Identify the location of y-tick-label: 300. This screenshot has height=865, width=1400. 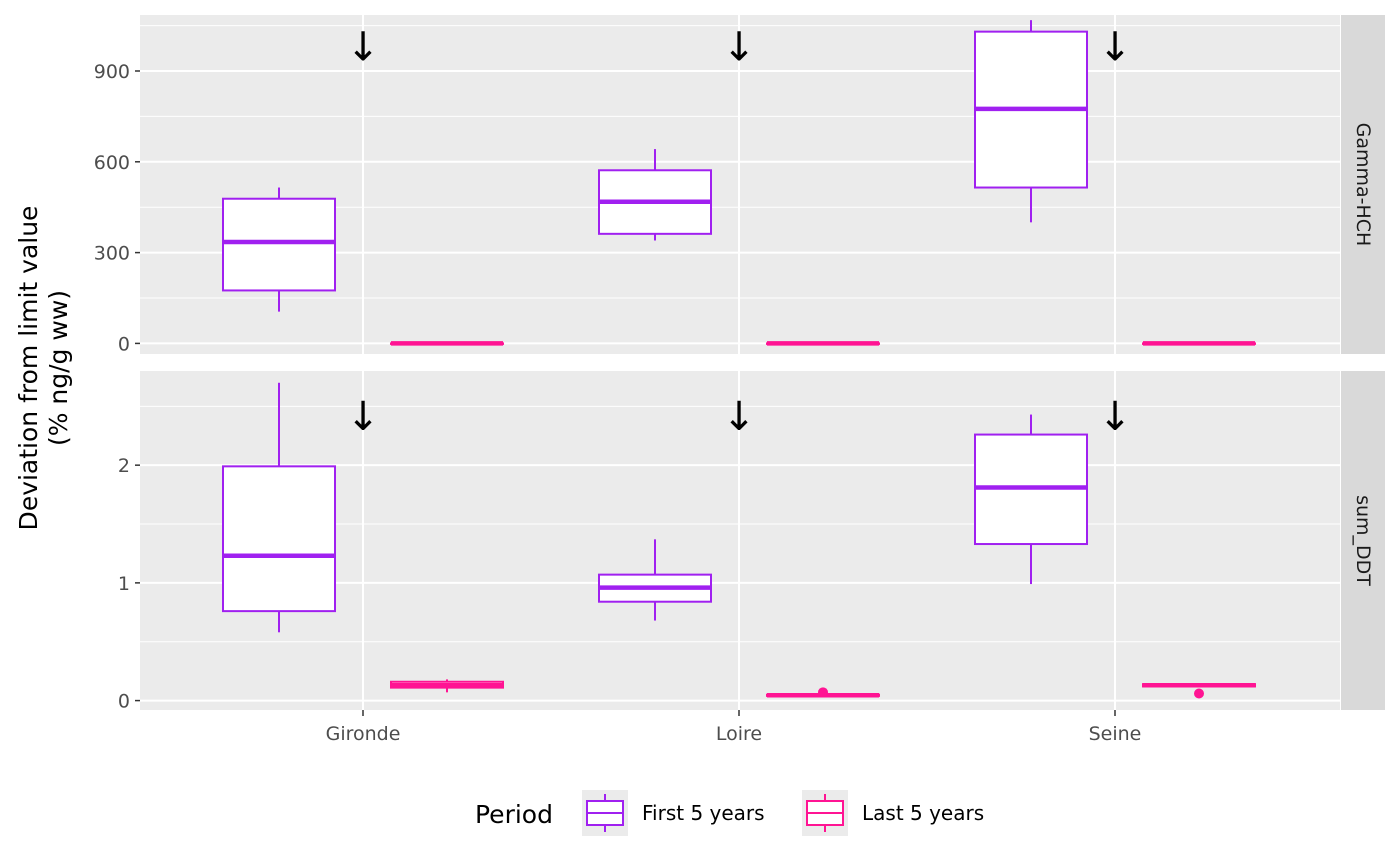
(112, 254).